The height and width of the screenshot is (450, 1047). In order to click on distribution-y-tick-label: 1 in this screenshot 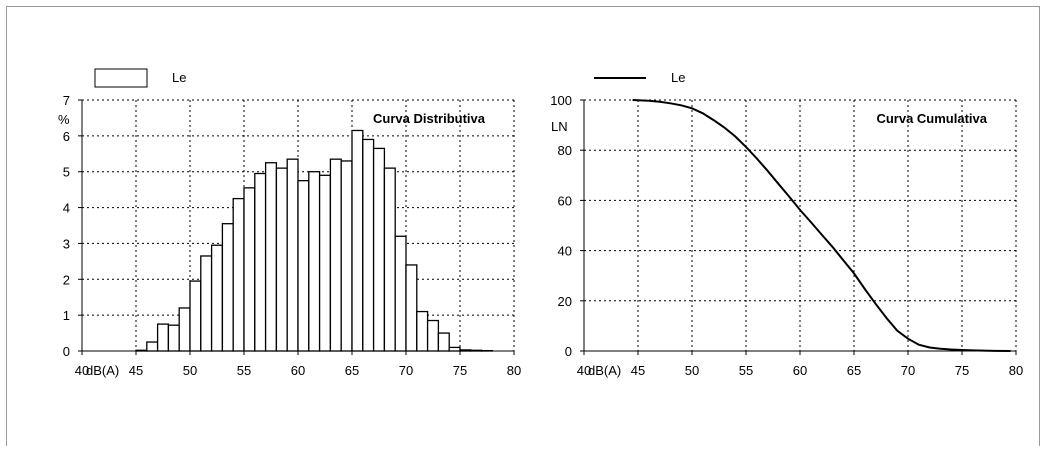, I will do `click(66, 315)`.